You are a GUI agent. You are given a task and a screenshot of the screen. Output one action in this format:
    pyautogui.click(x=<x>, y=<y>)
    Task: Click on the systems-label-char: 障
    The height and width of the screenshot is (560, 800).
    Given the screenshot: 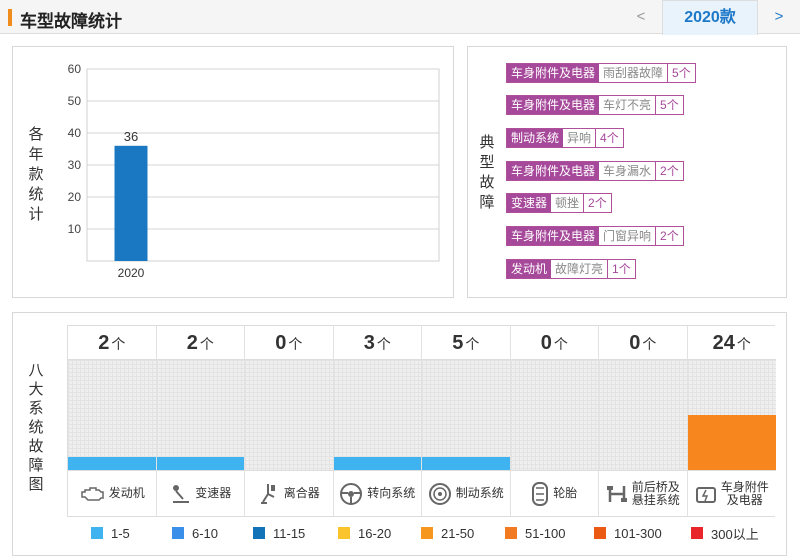 What is the action you would take?
    pyautogui.click(x=36, y=465)
    